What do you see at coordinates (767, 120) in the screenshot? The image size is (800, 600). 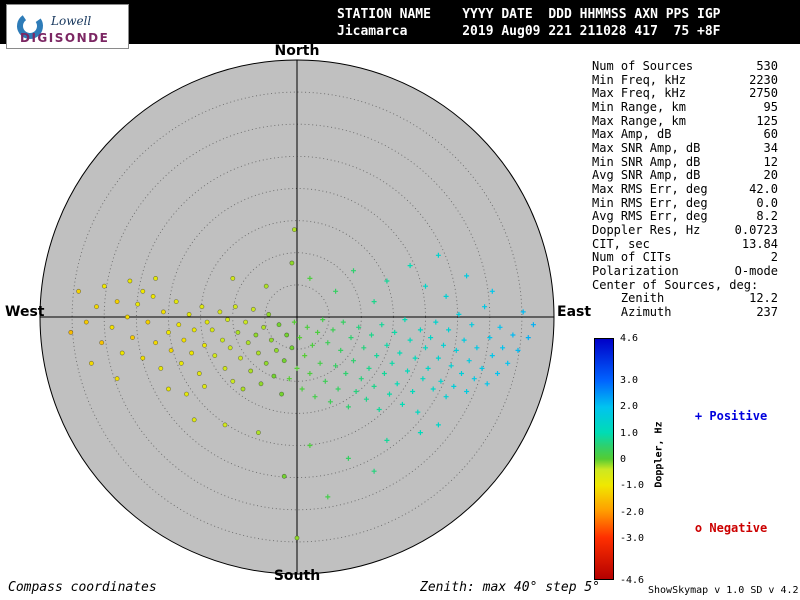 I see `stat-value: 125` at bounding box center [767, 120].